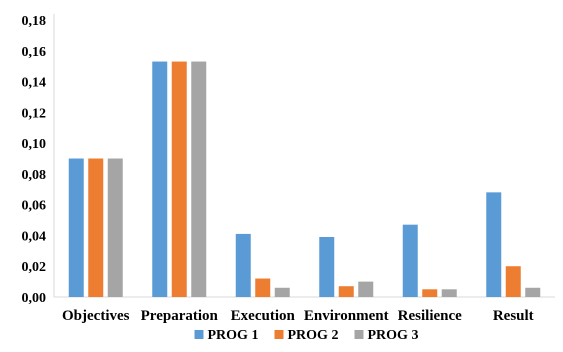  I want to click on bar-prog-3-objectives, so click(115, 227).